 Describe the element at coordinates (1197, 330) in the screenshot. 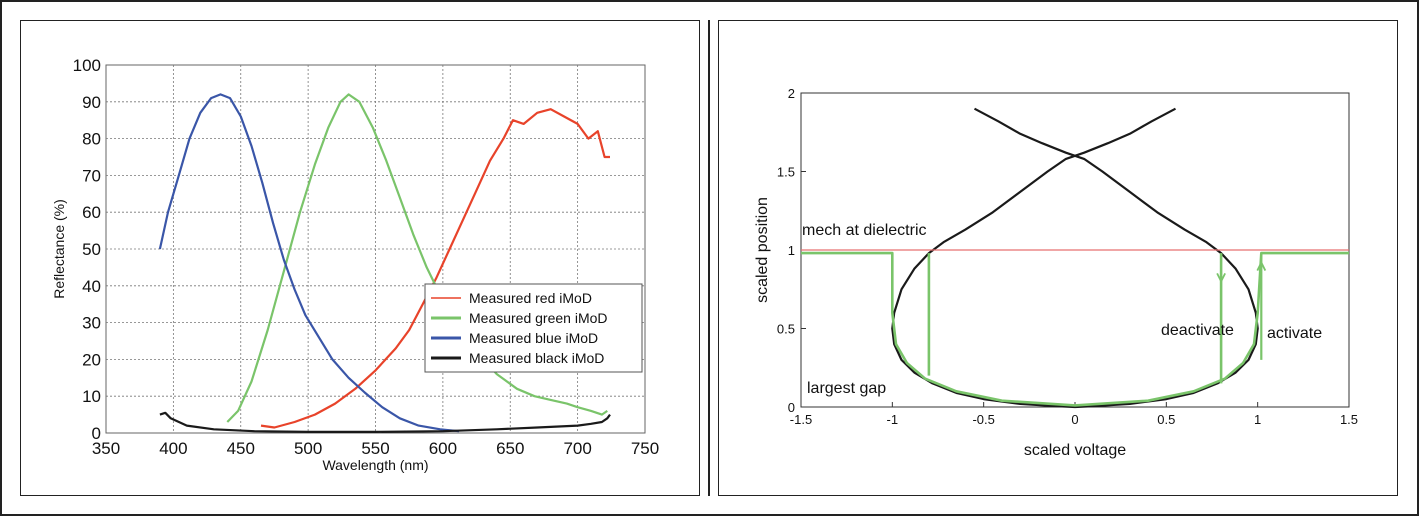

I see `annotation-label: deactivate` at that location.